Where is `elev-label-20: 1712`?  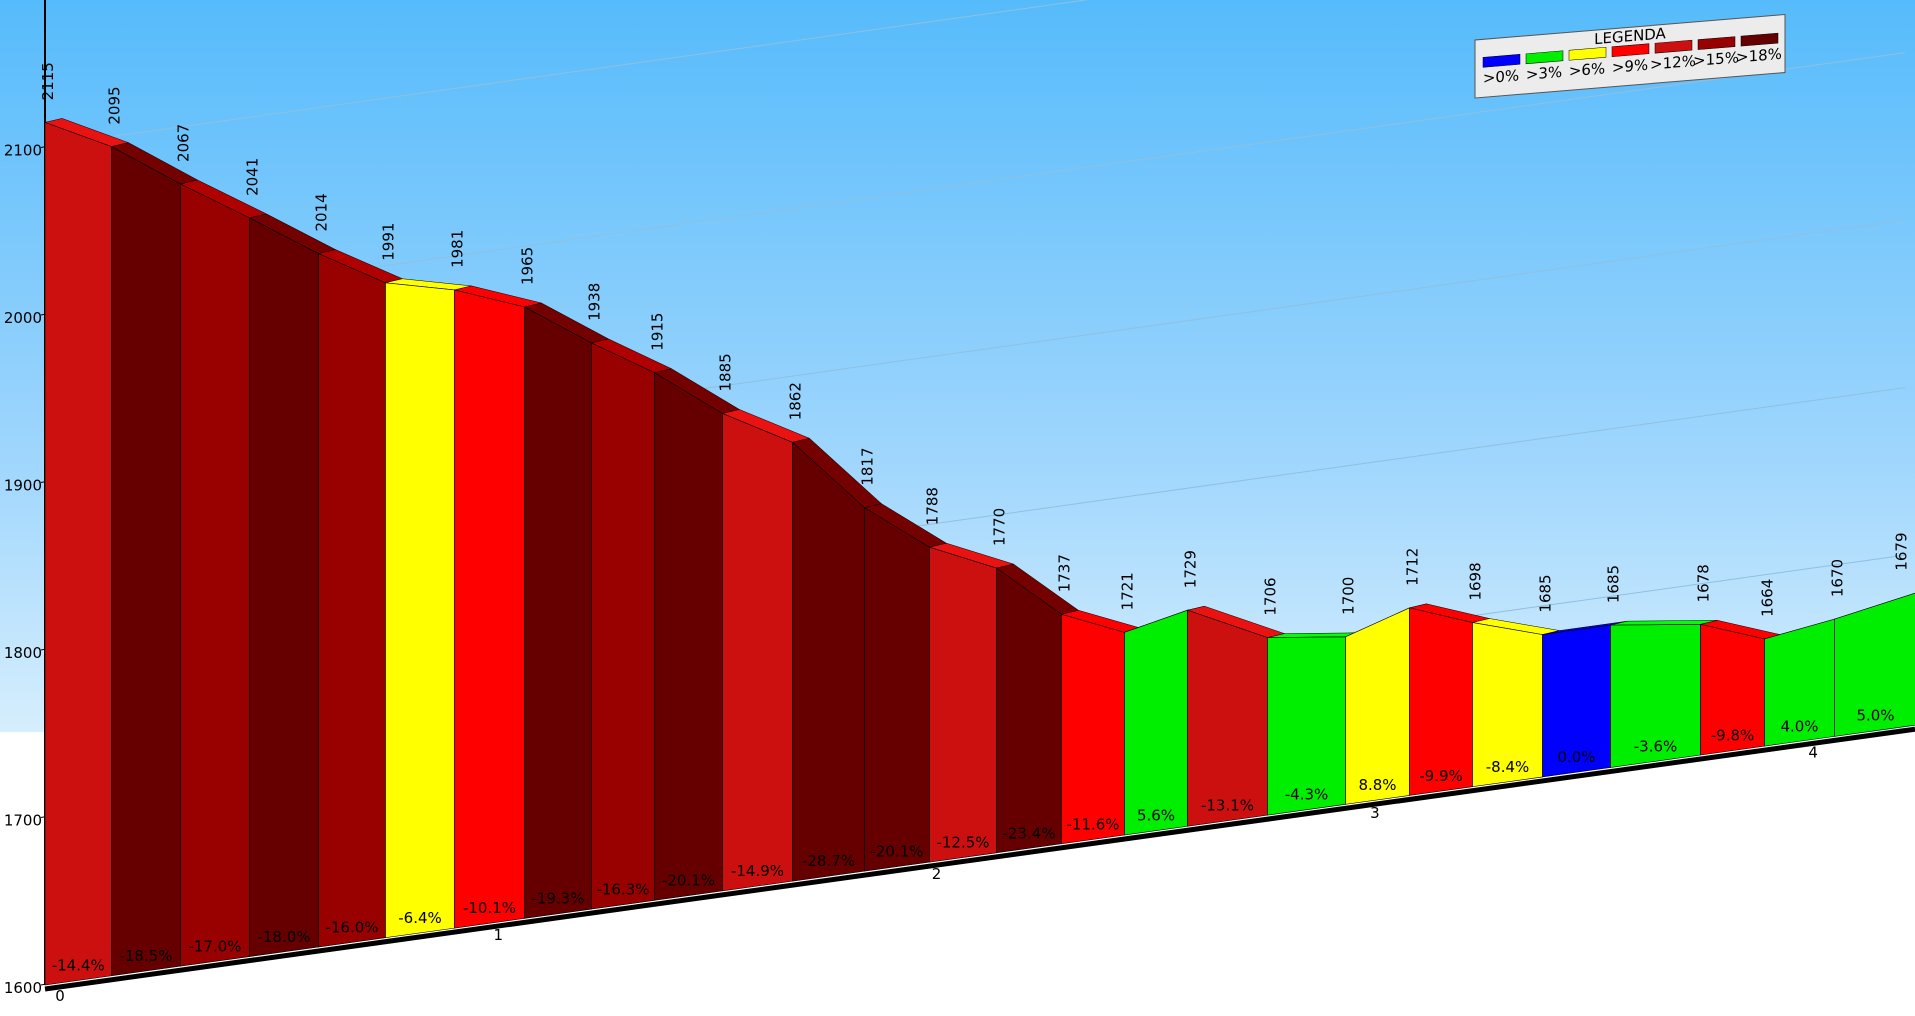 elev-label-20: 1712 is located at coordinates (1413, 567).